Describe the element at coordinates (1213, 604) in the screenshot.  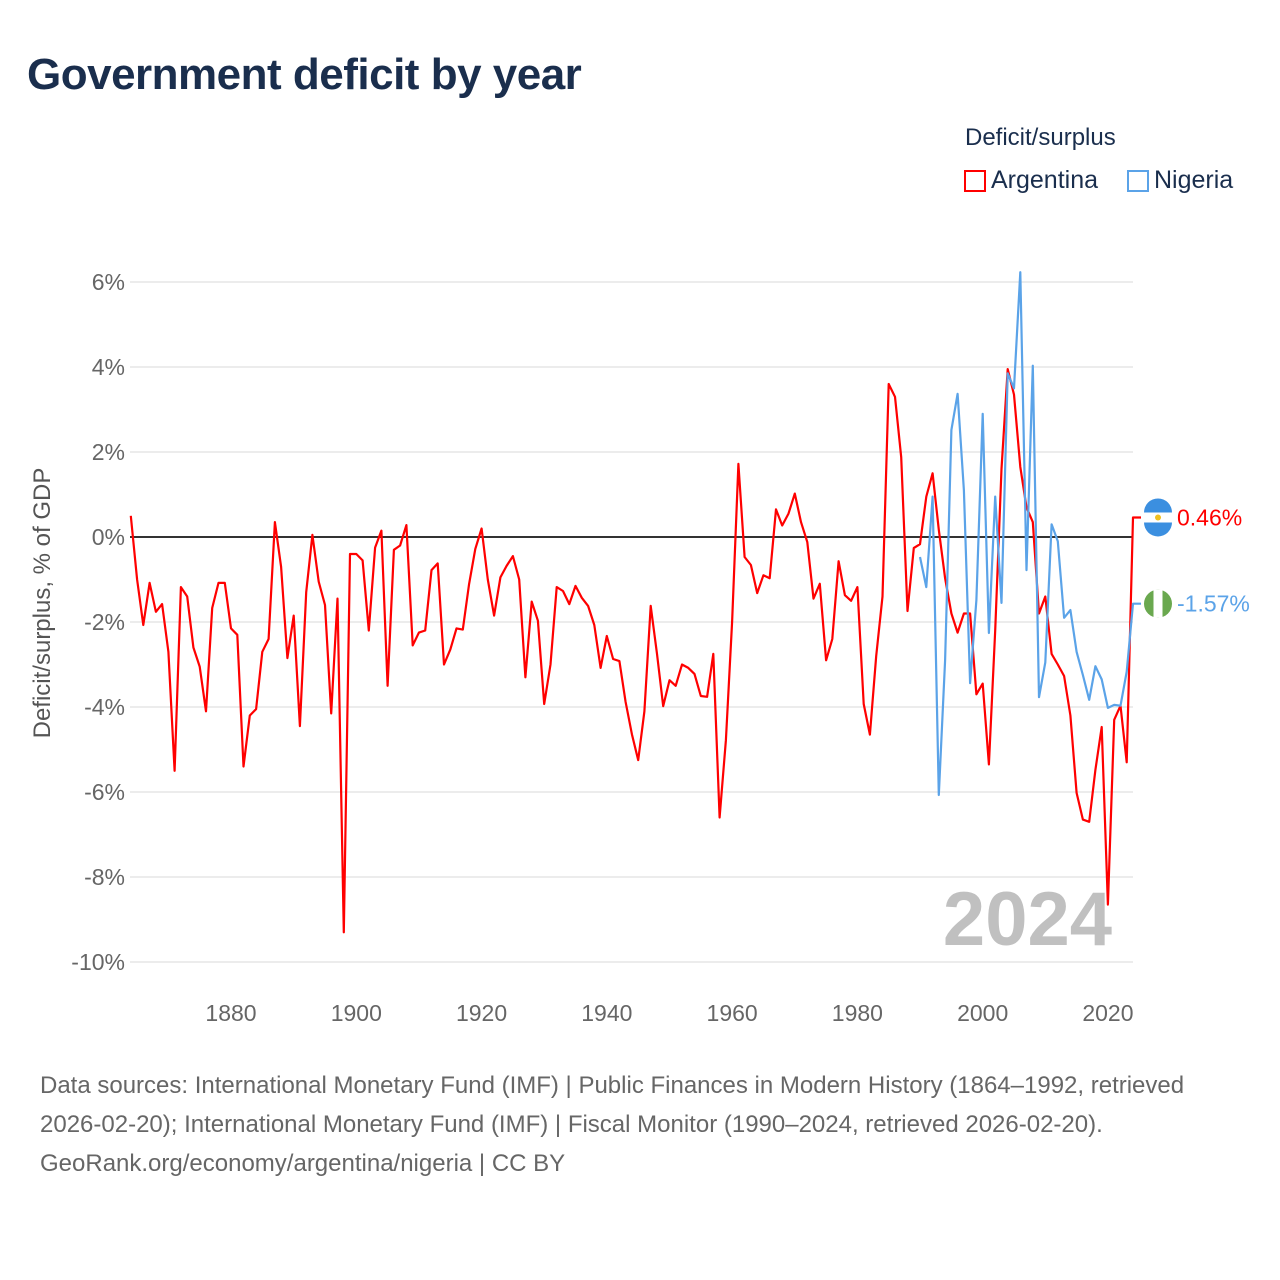
I see `end-value-label-nigeria: -1.57%` at that location.